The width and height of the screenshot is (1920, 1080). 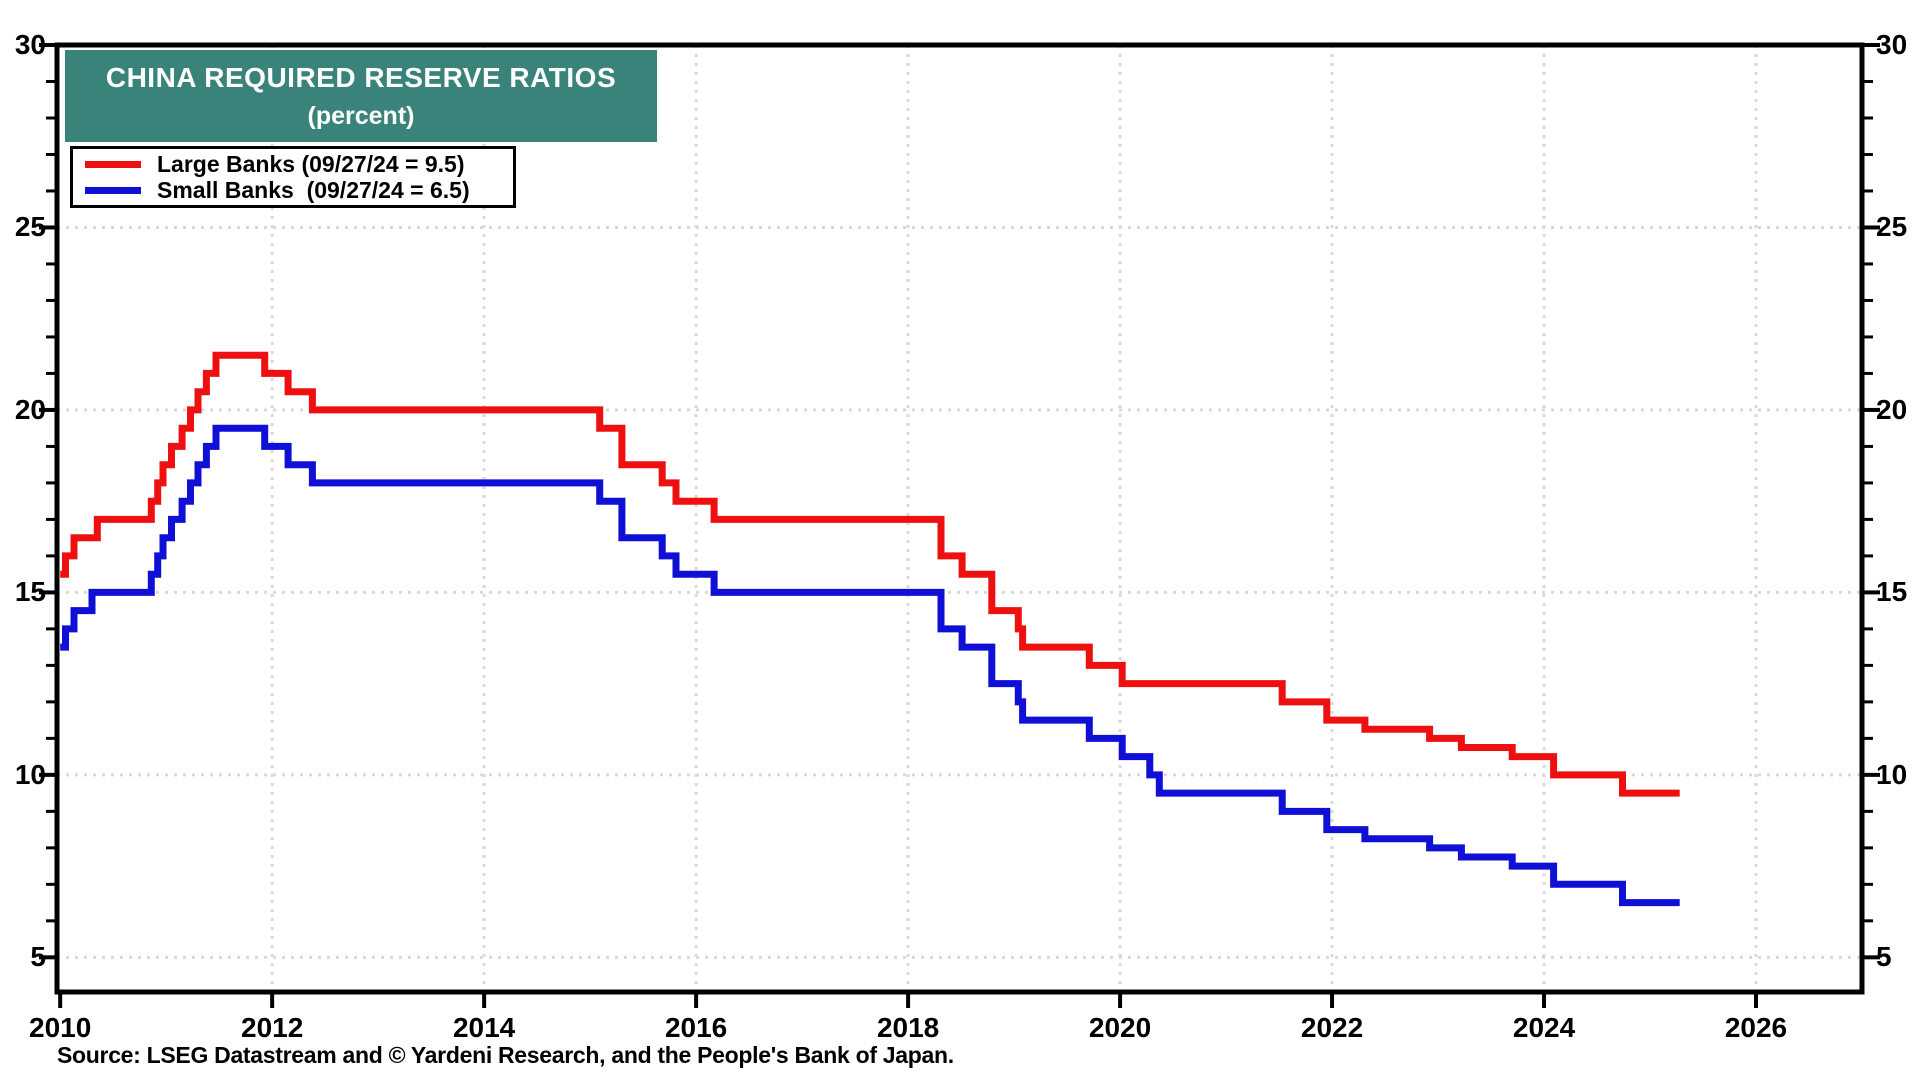 What do you see at coordinates (30, 774) in the screenshot?
I see `y-axis-label-left-10: 10` at bounding box center [30, 774].